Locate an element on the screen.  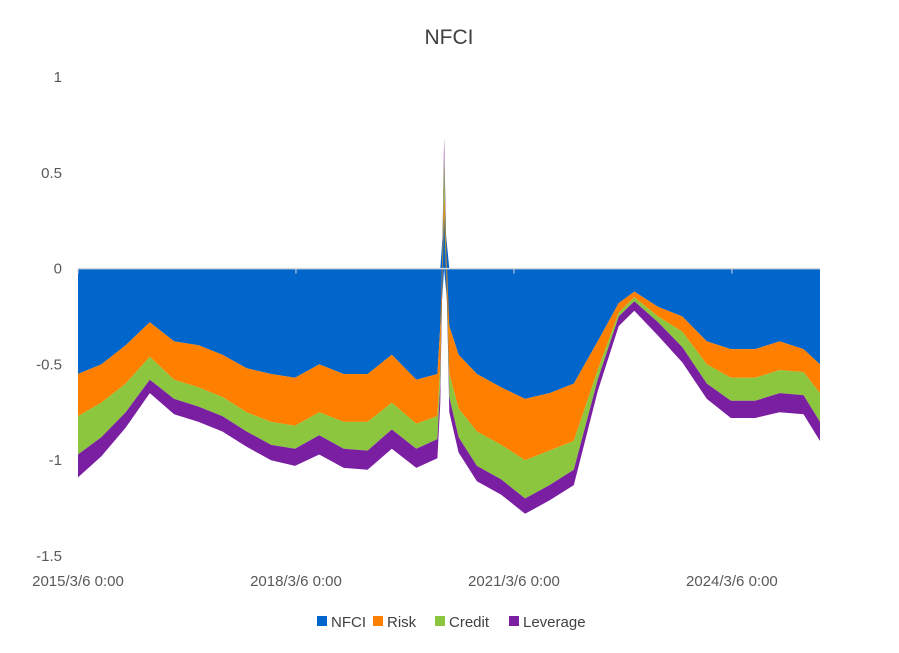
y-tick-label: -0.5 is located at coordinates (49, 364).